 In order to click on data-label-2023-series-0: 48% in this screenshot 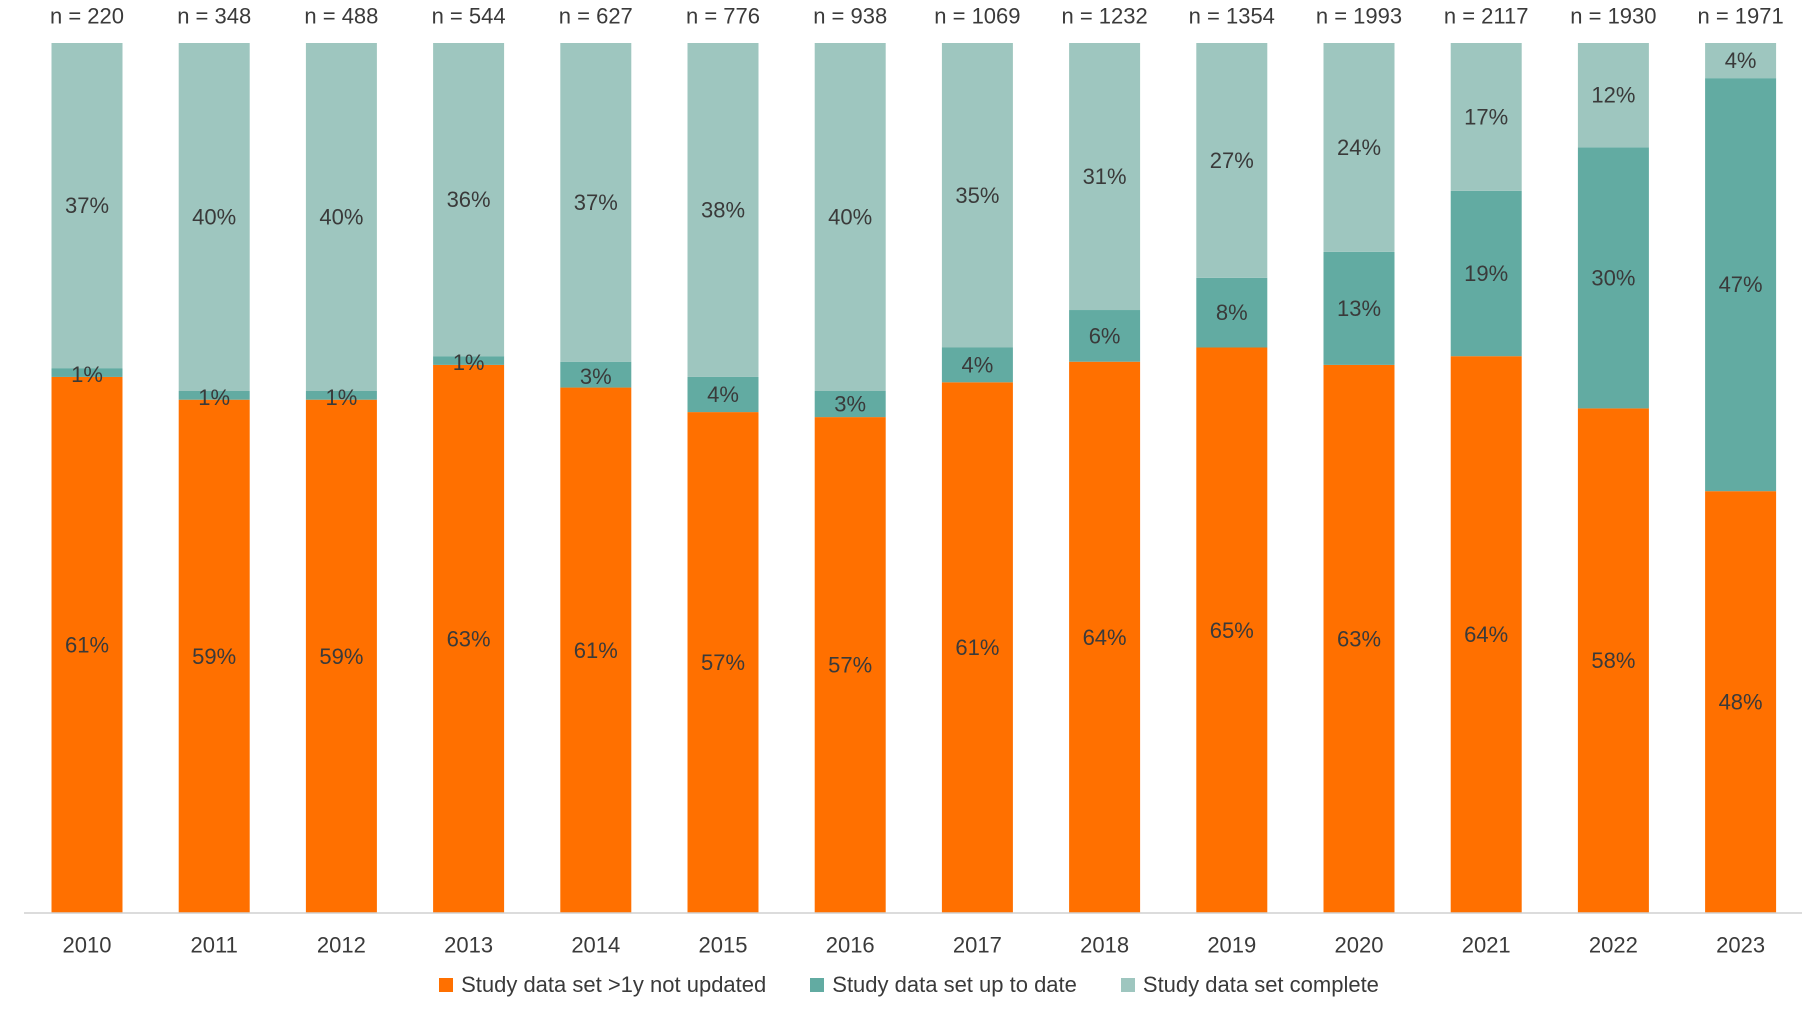, I will do `click(1741, 702)`.